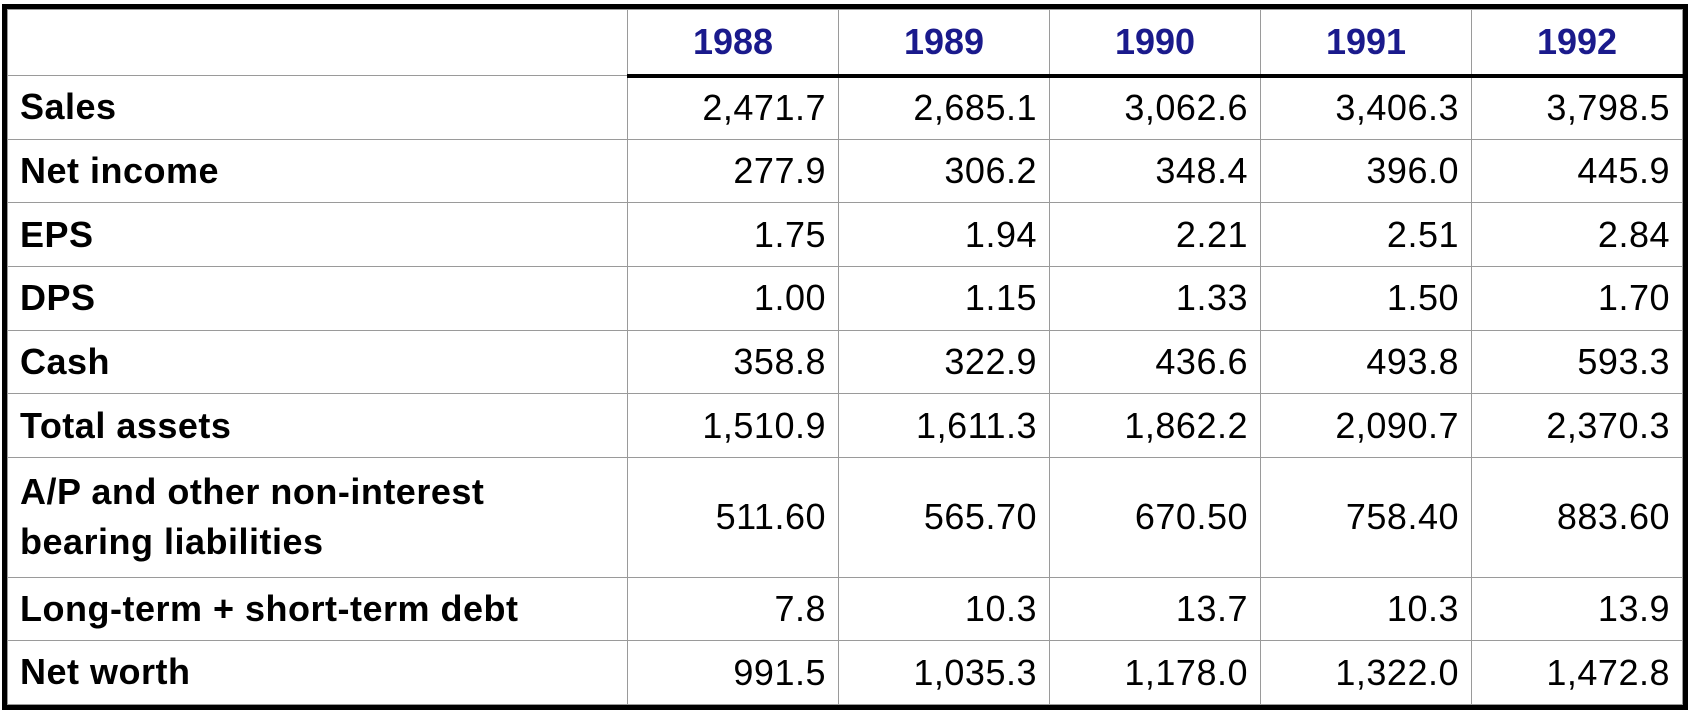 Image resolution: width=1693 pixels, height=714 pixels. Describe the element at coordinates (1155, 672) in the screenshot. I see `value-cell: 1,178.0` at that location.